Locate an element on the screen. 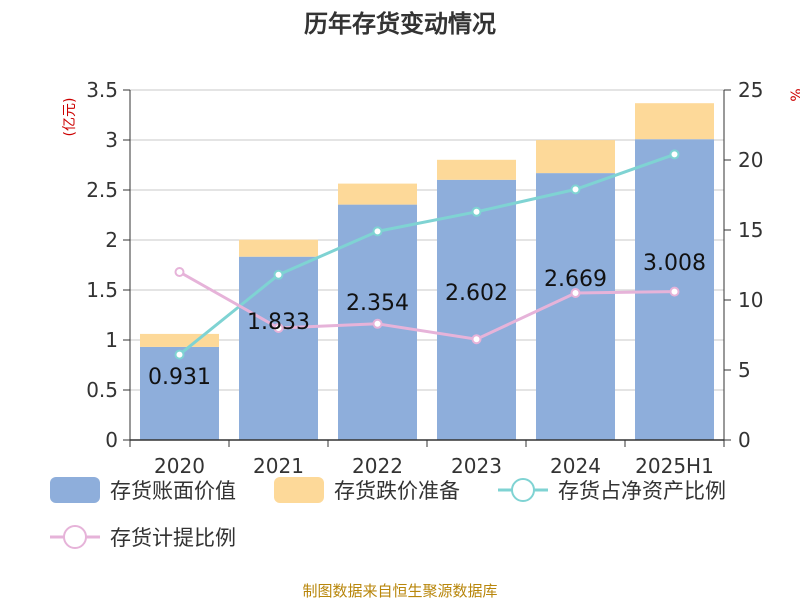  legend-item: 存货计提比例 is located at coordinates (143, 537).